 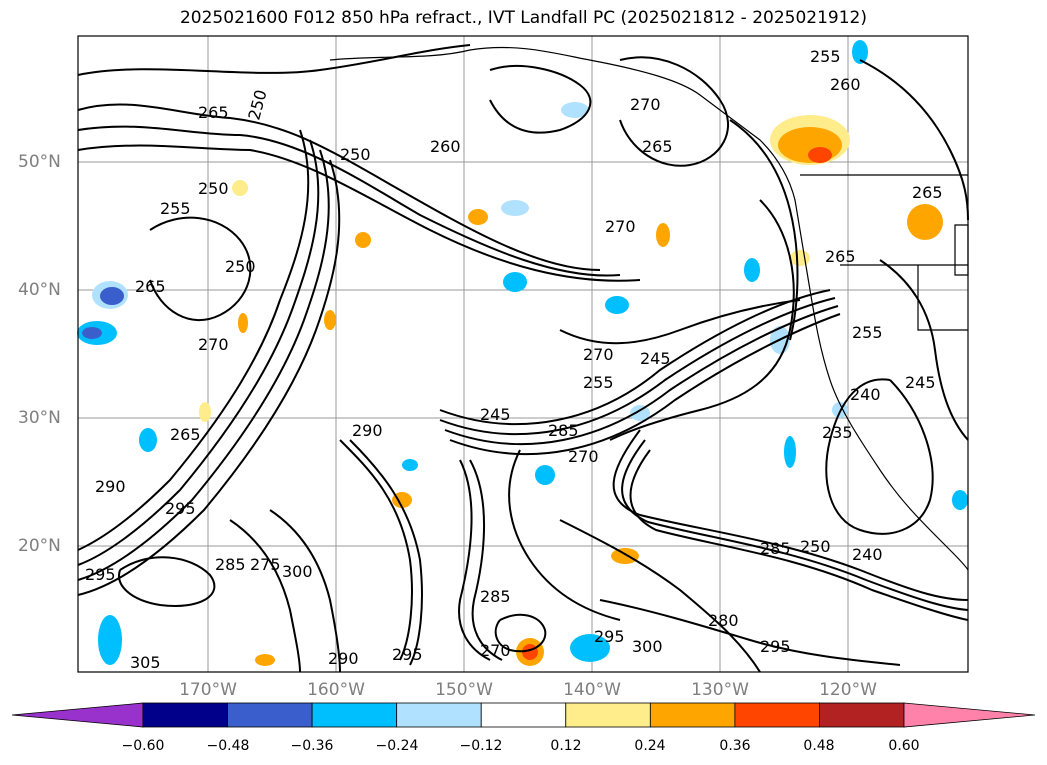 I want to click on lon-label-150w: 150°W, so click(x=464, y=690).